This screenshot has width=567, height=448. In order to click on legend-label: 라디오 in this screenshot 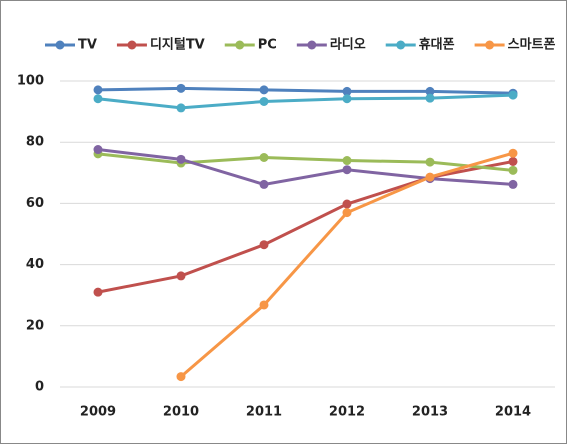, I will do `click(348, 45)`.